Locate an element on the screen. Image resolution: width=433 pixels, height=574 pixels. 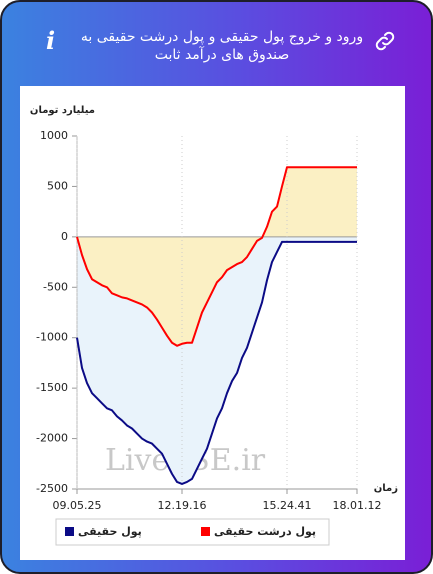
legend is located at coordinates (192, 532).